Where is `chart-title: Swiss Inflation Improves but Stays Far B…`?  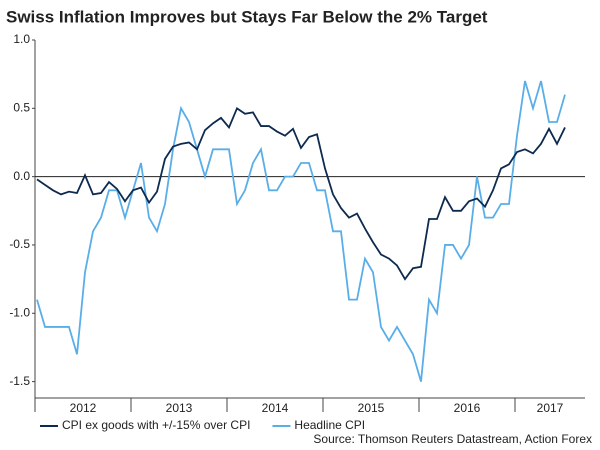
chart-title: Swiss Inflation Improves but Stays Far B… is located at coordinates (247, 16).